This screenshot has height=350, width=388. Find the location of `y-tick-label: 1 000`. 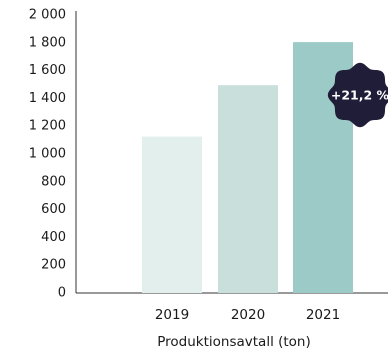

y-tick-label: 1 000 is located at coordinates (47, 154).